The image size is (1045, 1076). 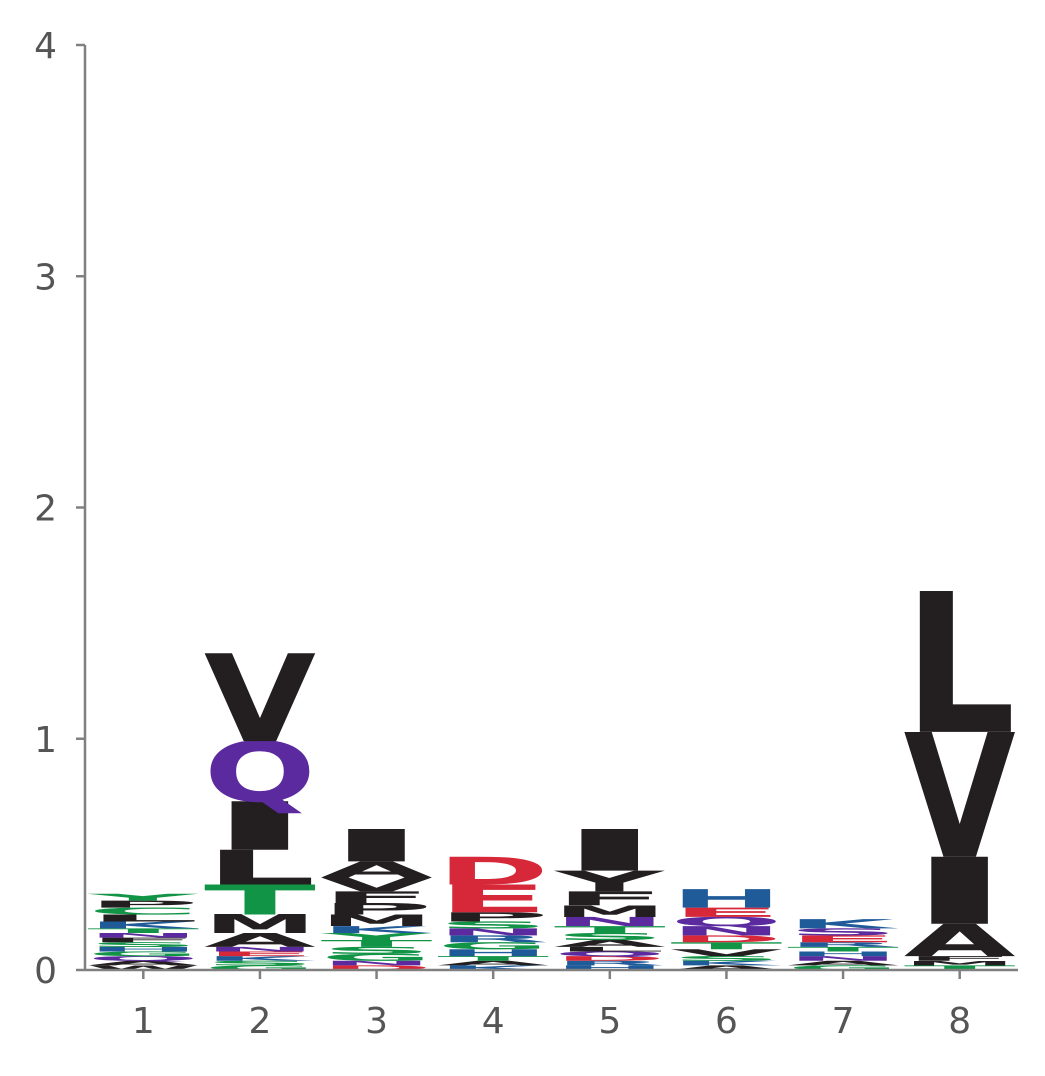 What do you see at coordinates (376, 1021) in the screenshot?
I see `x-tick-label: 3` at bounding box center [376, 1021].